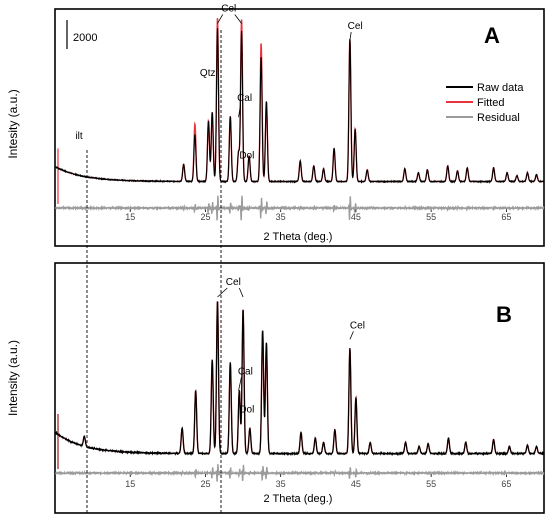 The width and height of the screenshot is (550, 521). I want to click on panel-a-residual-series, so click(299, 208).